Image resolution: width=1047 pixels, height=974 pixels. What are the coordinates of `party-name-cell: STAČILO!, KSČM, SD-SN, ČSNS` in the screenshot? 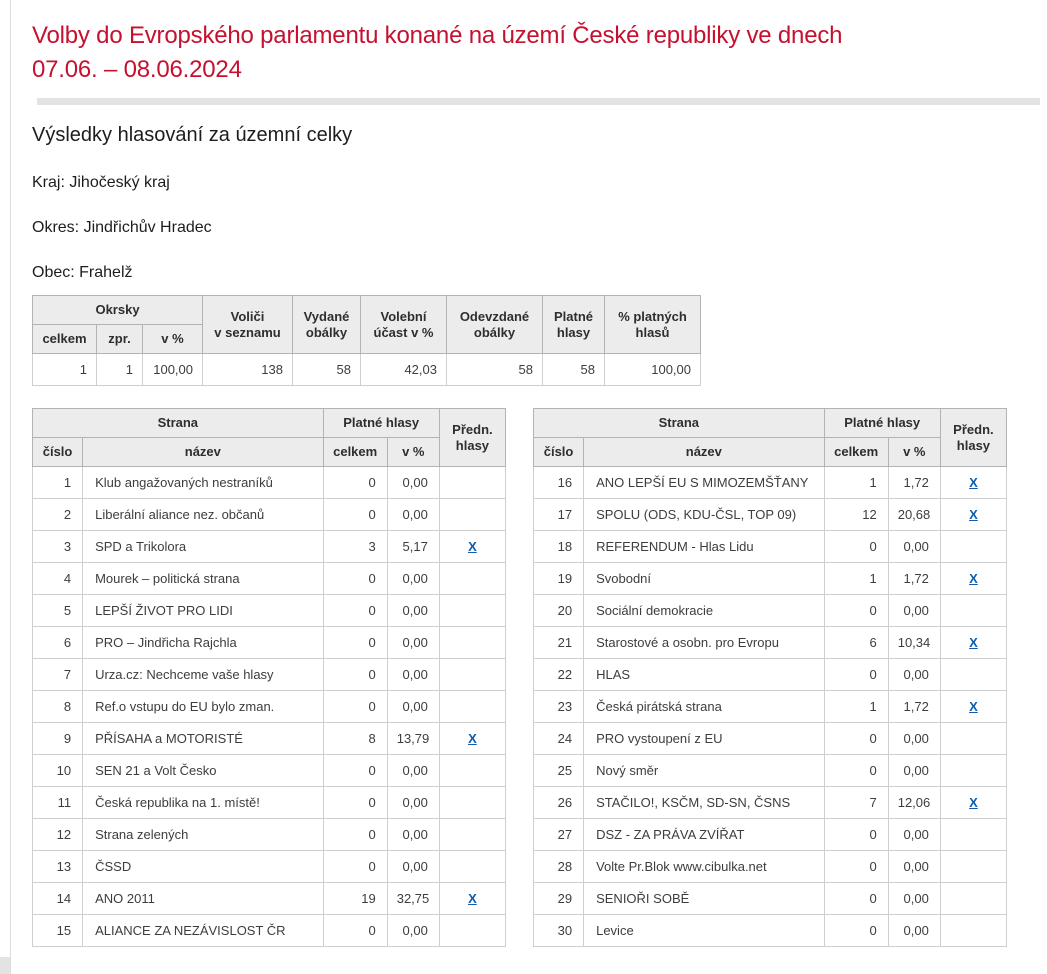 It's located at (704, 802).